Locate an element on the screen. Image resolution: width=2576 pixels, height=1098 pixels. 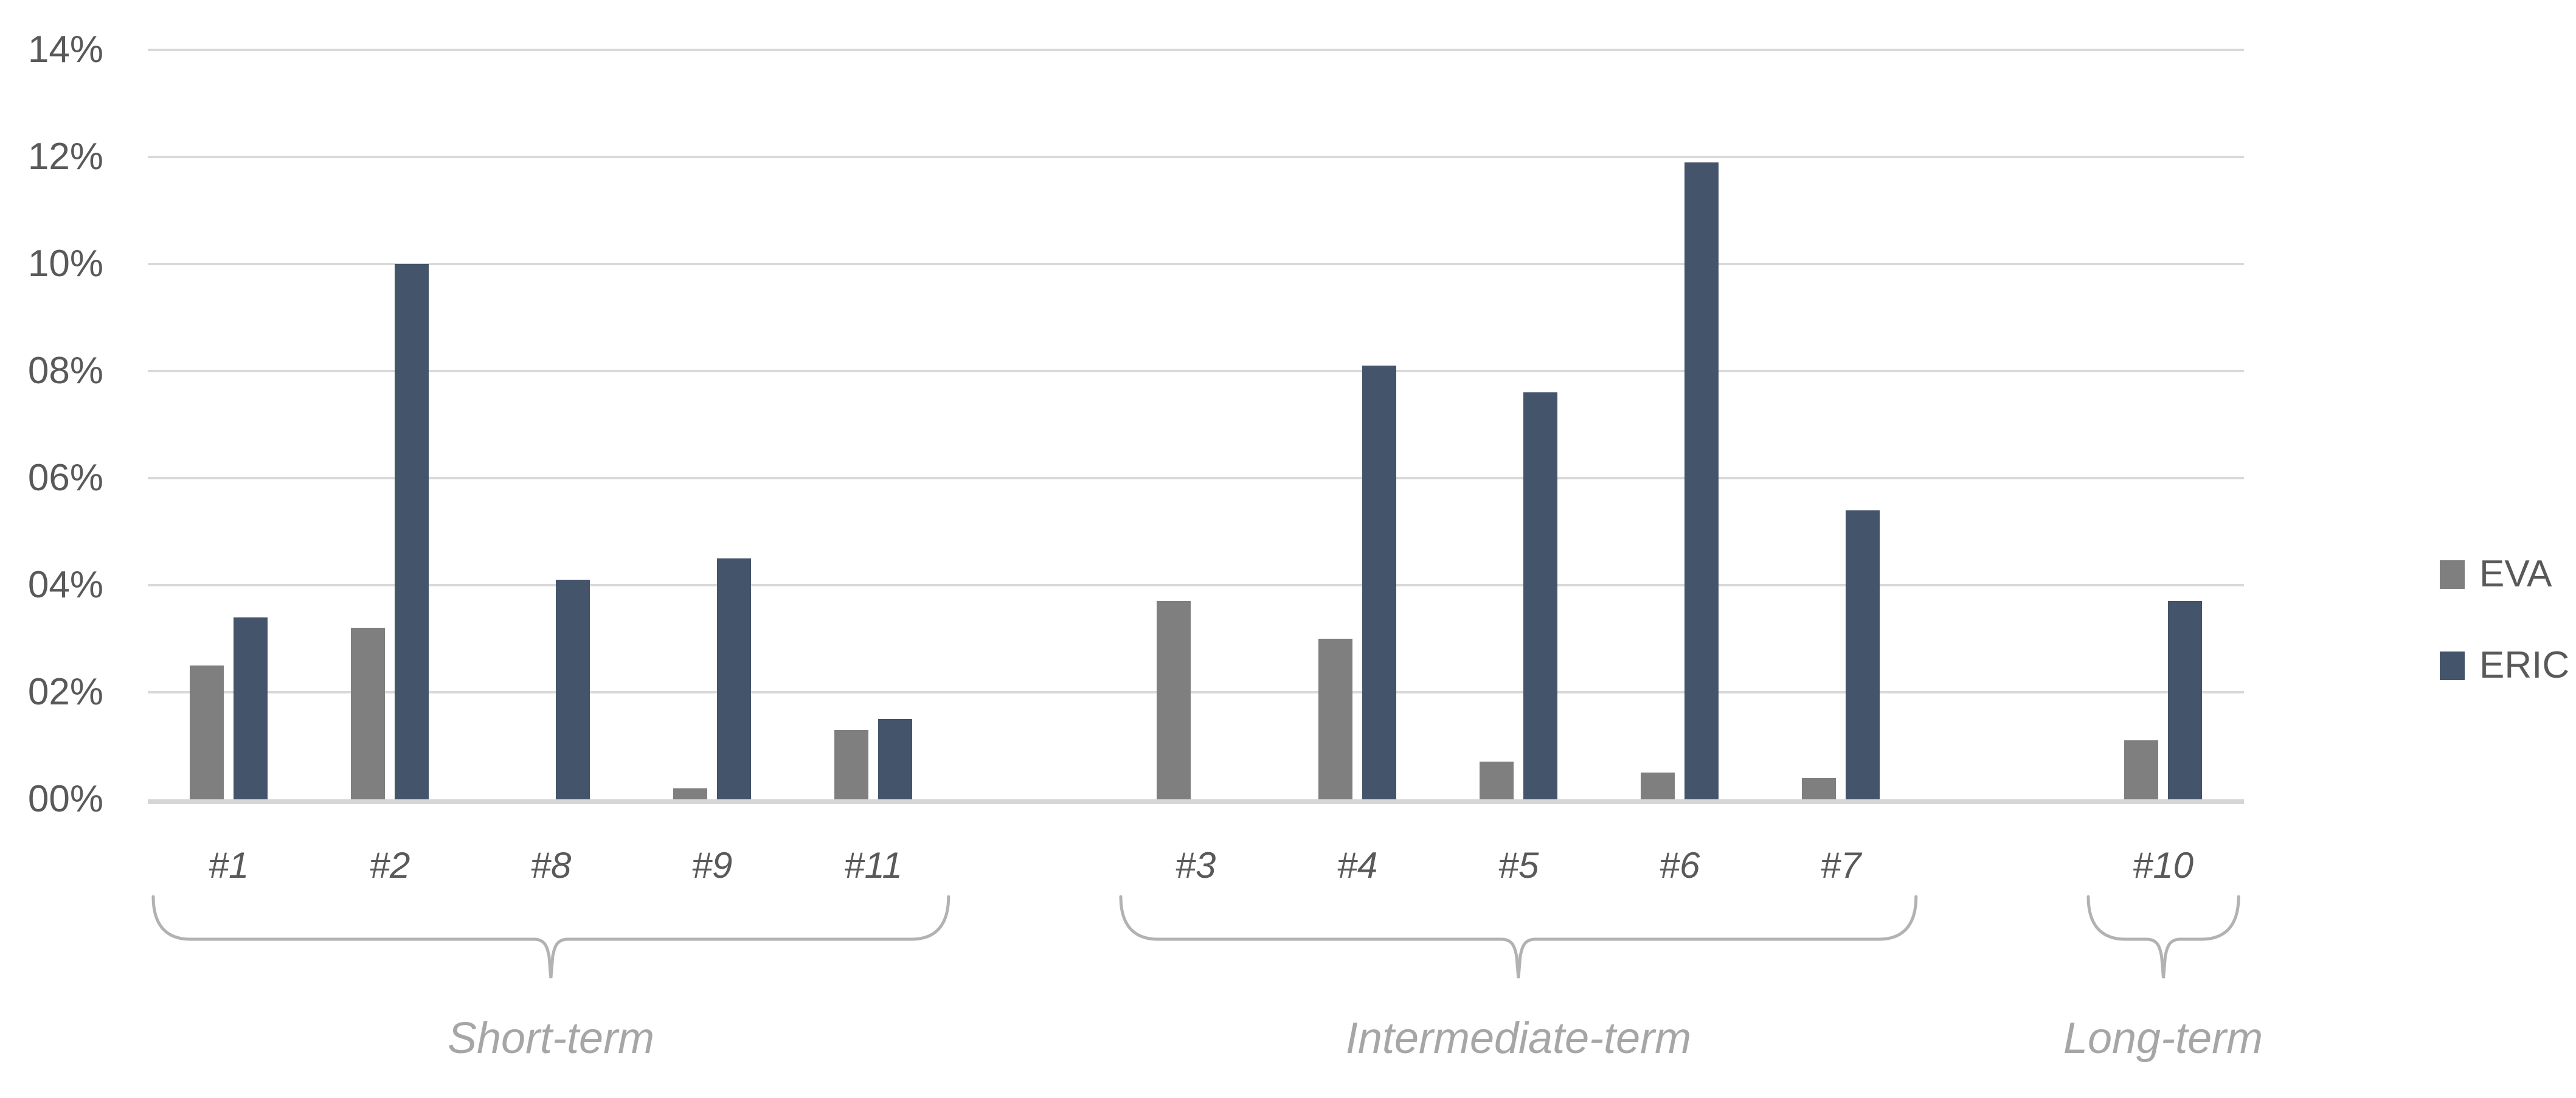
group-label-short-term: Short-term is located at coordinates (551, 1038).